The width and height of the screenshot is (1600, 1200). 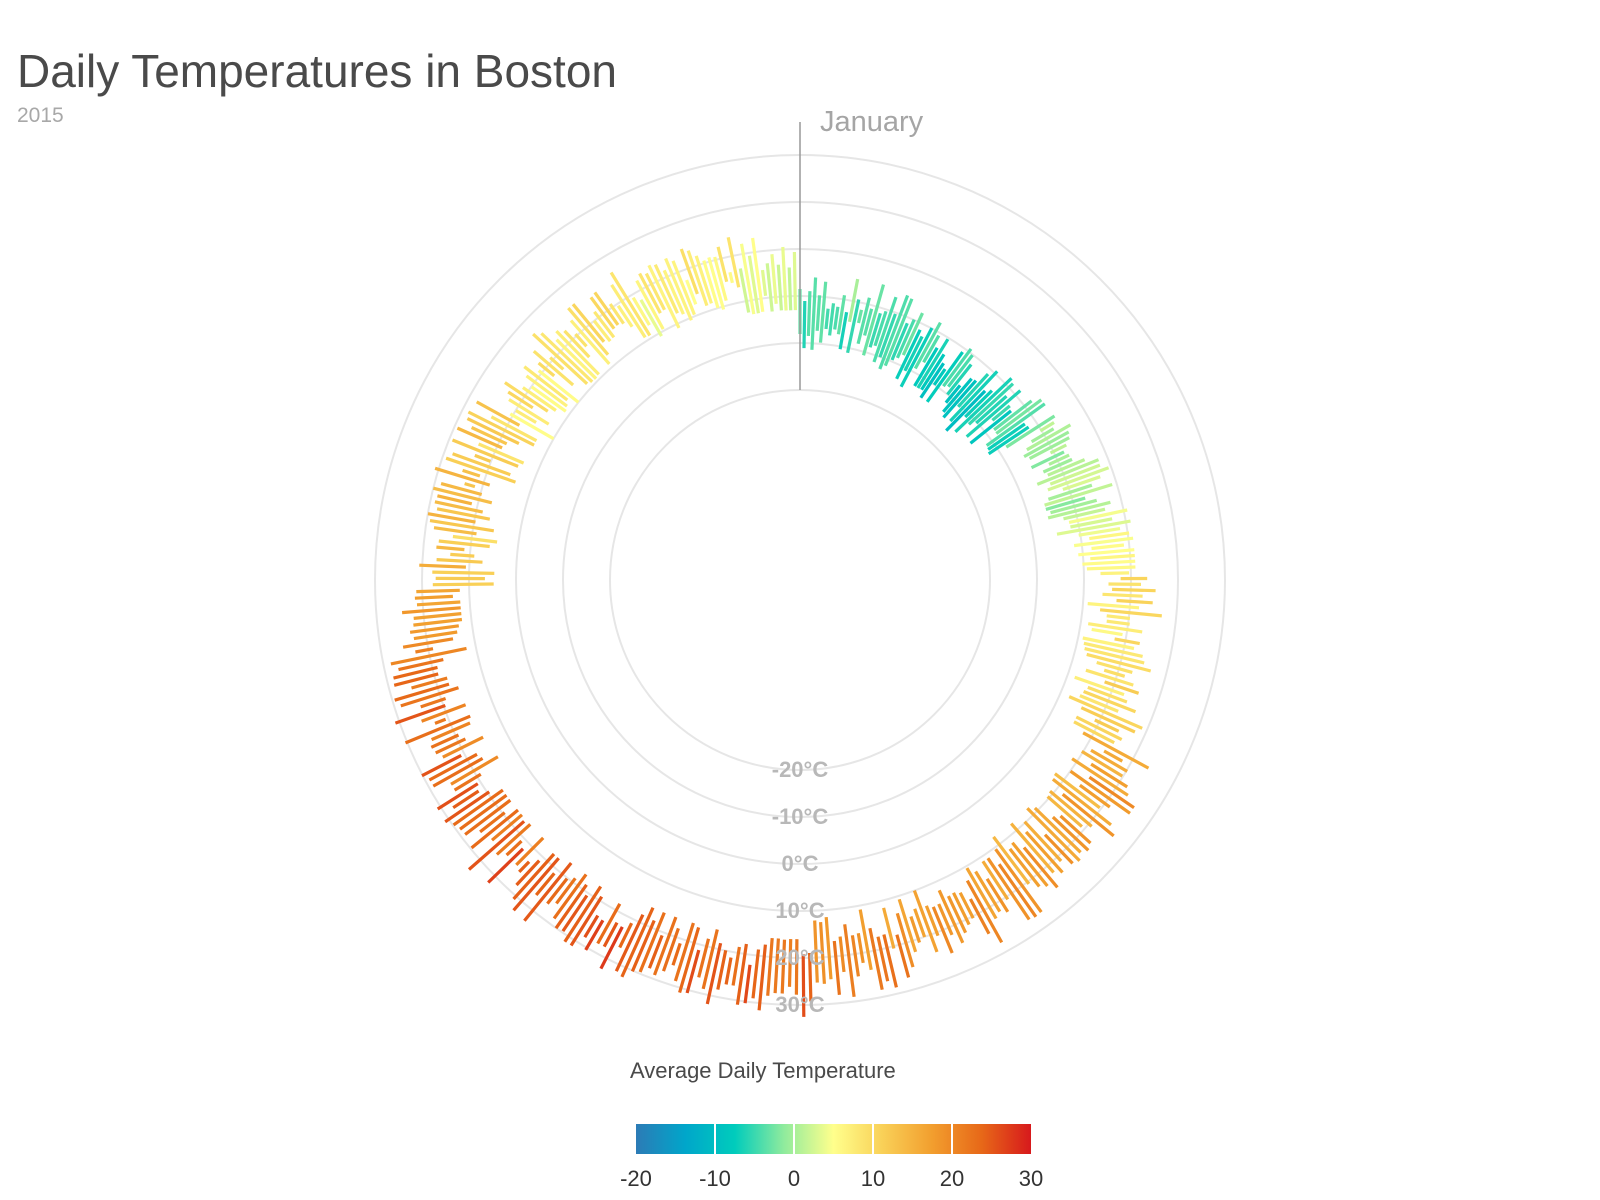 What do you see at coordinates (800, 816) in the screenshot?
I see `radial-tick-label: -10°C` at bounding box center [800, 816].